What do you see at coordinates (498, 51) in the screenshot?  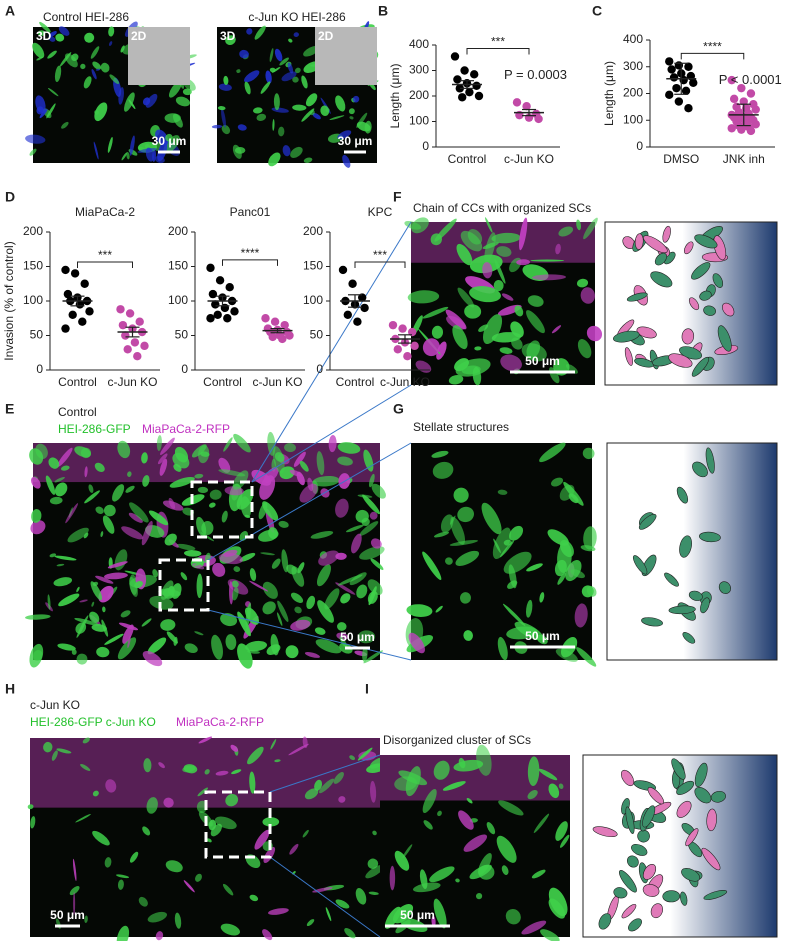 I see `significance-bracket` at bounding box center [498, 51].